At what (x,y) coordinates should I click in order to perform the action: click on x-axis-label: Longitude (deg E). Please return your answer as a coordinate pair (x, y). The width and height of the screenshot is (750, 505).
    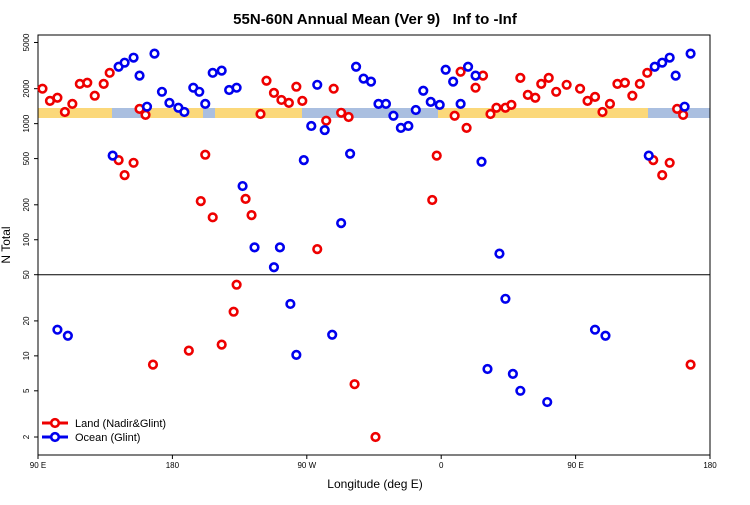
    Looking at the image, I should click on (374, 484).